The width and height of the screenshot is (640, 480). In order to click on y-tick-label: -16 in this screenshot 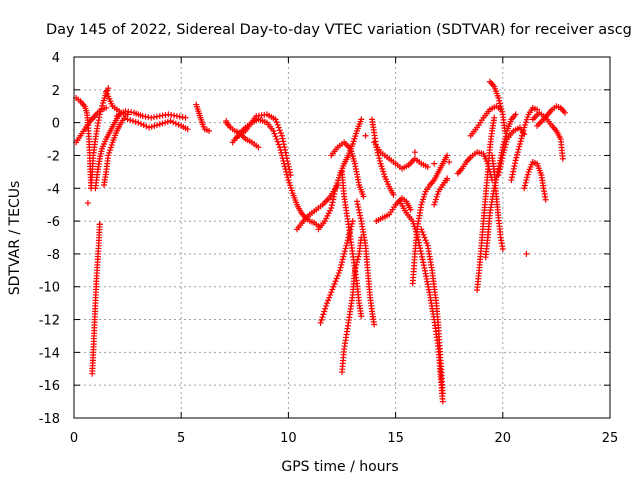, I will do `click(49, 386)`.